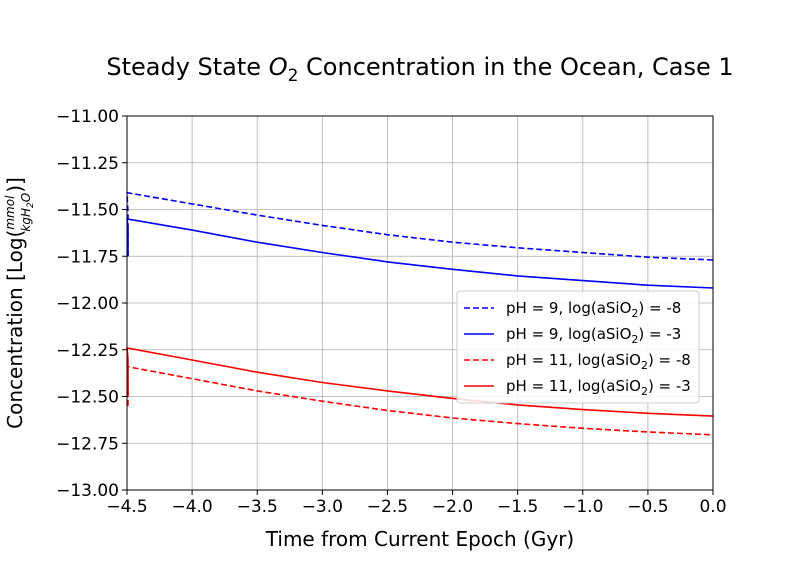 The image size is (792, 576). What do you see at coordinates (87, 164) in the screenshot?
I see `y-tick-label: −11.25` at bounding box center [87, 164].